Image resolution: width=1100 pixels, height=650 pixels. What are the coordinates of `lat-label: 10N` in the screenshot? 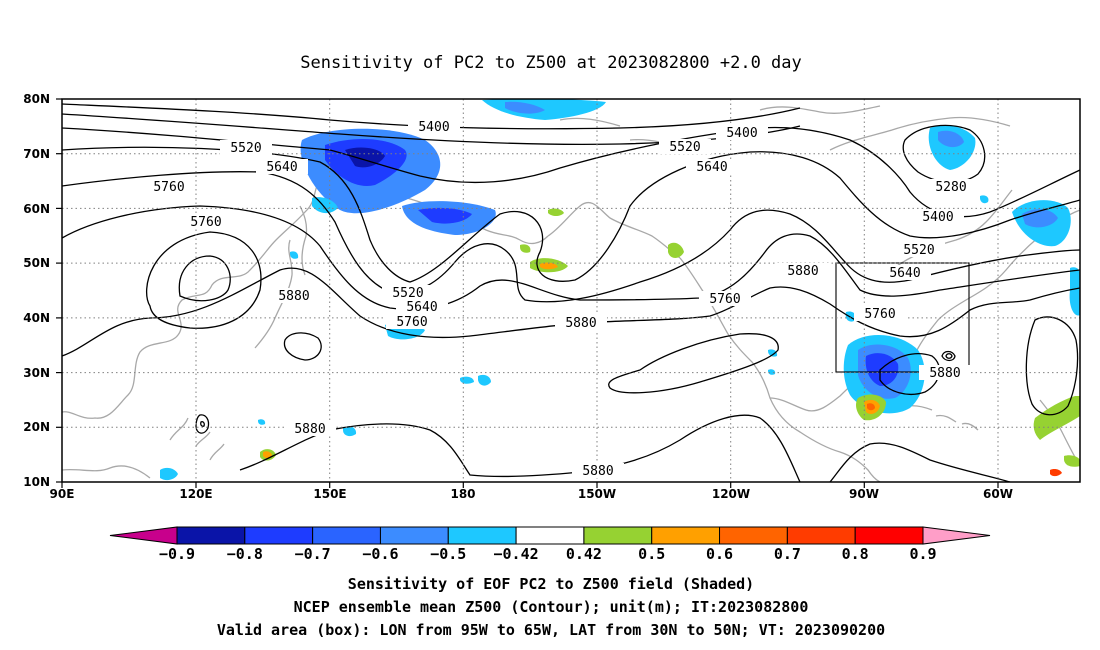 It's located at (36, 482).